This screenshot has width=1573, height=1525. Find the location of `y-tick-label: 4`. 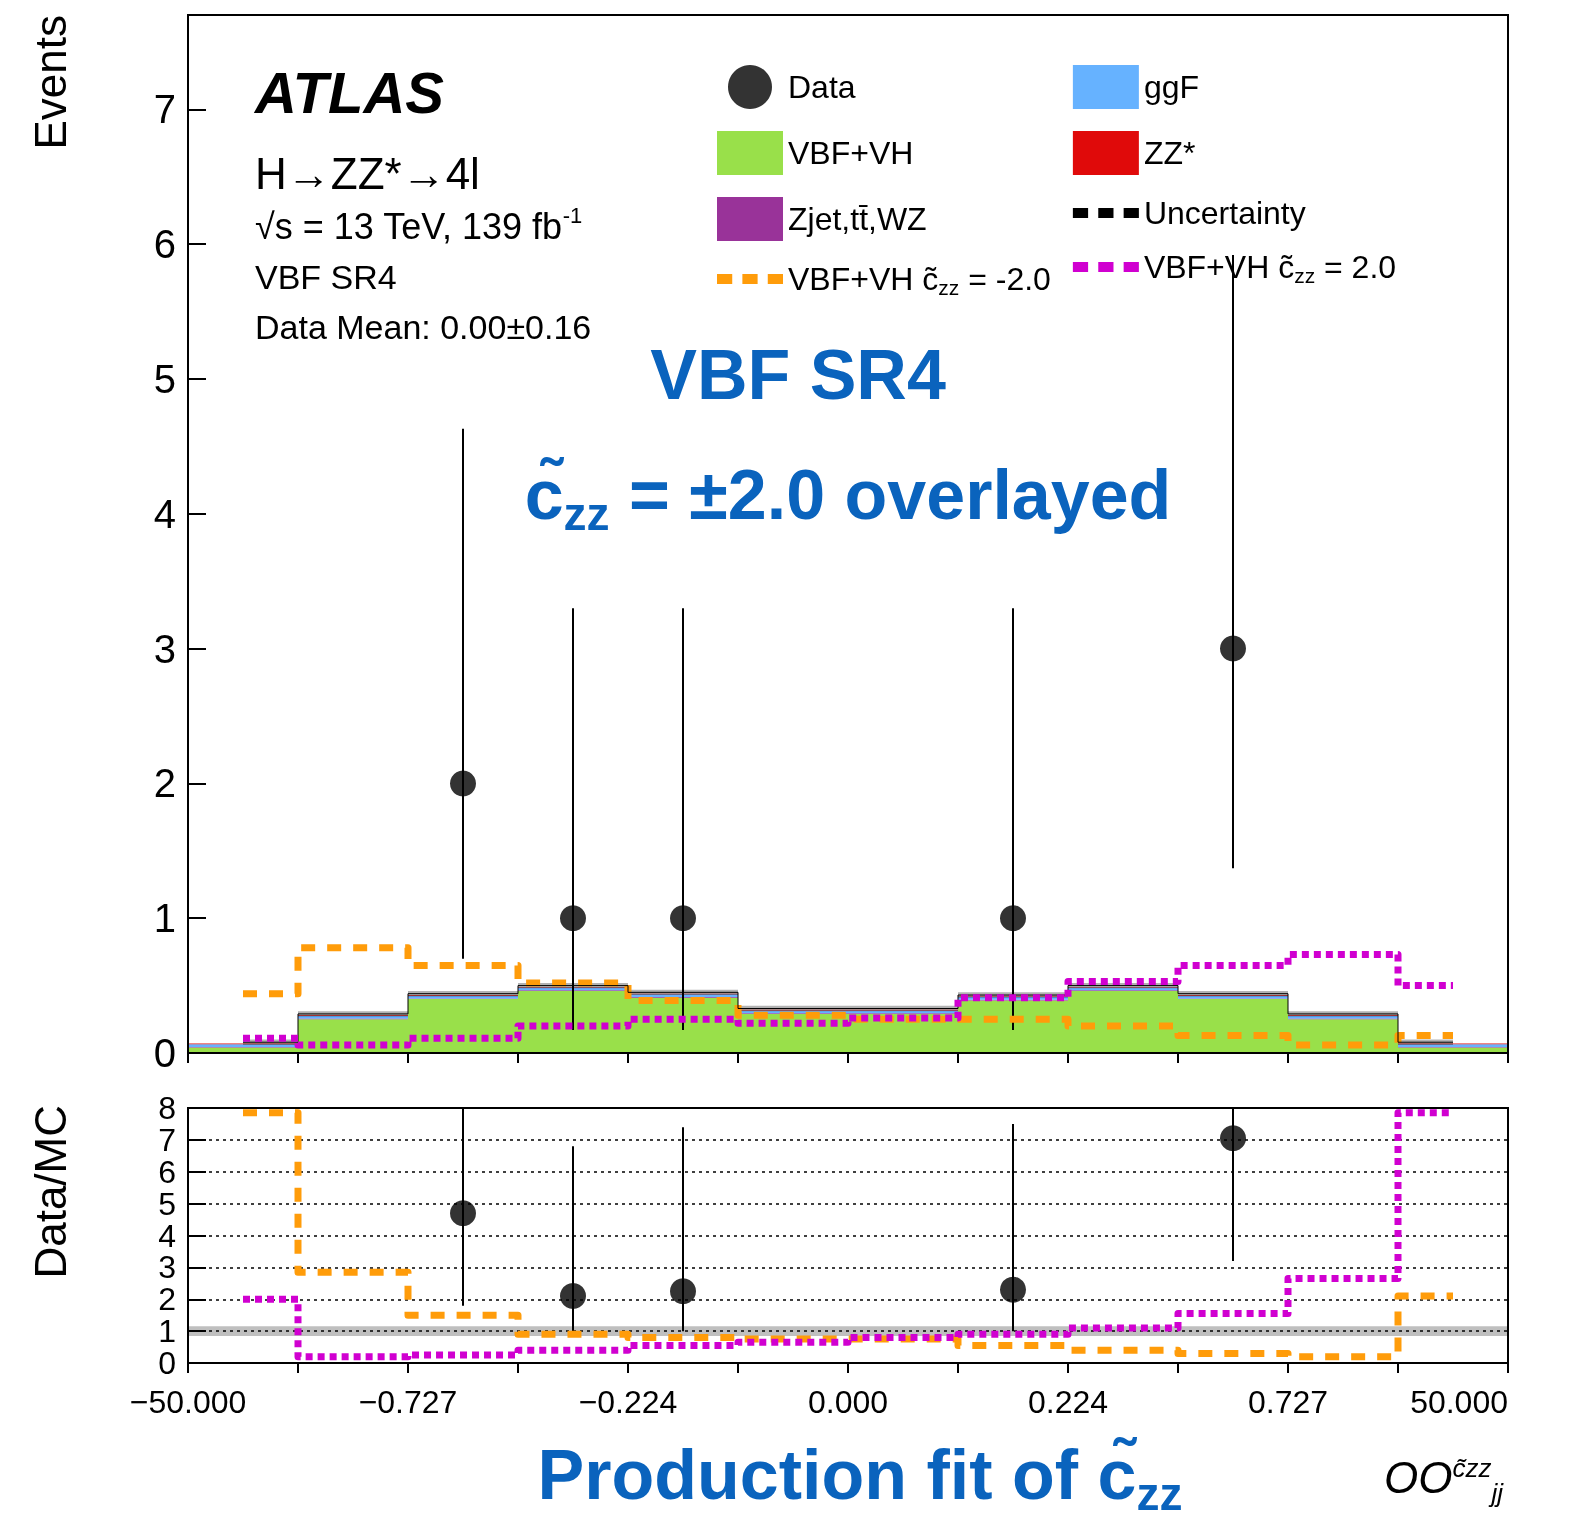

y-tick-label: 4 is located at coordinates (164, 513).